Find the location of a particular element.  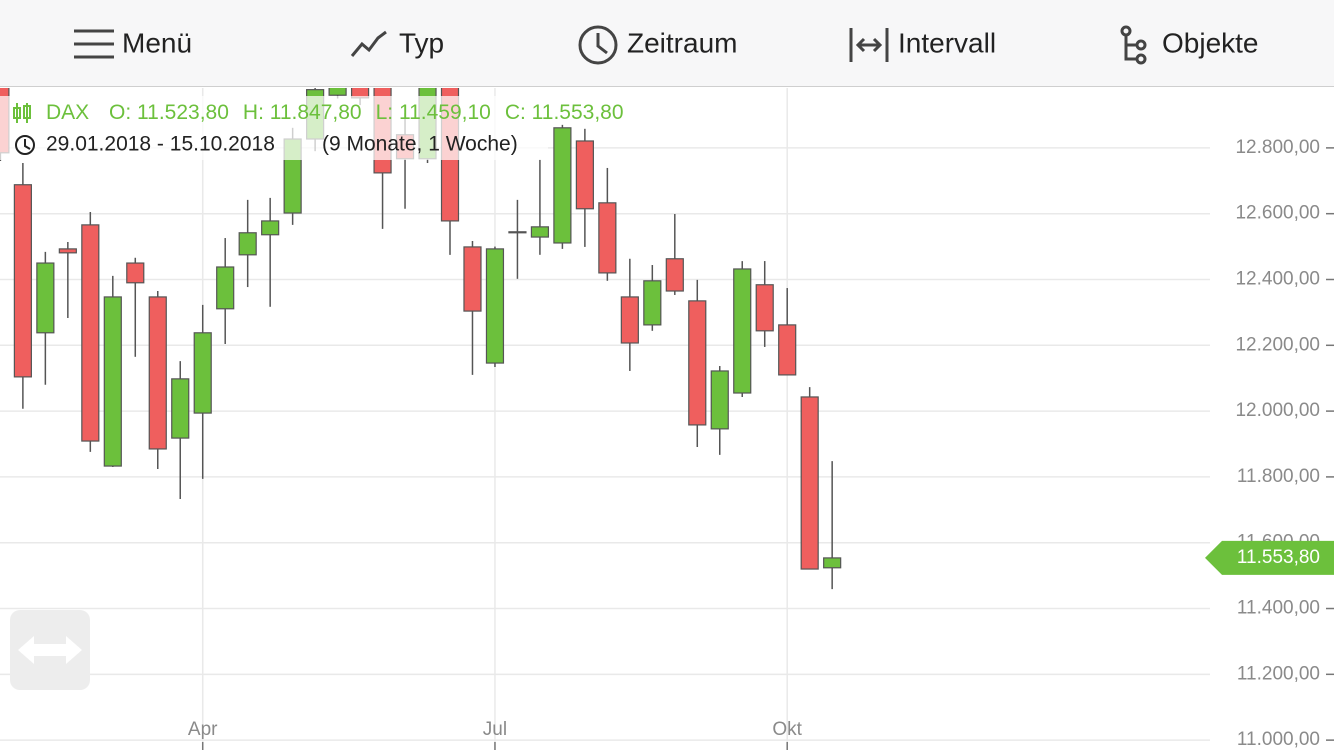

ohlc-value: O: 11.523,80 is located at coordinates (169, 112).